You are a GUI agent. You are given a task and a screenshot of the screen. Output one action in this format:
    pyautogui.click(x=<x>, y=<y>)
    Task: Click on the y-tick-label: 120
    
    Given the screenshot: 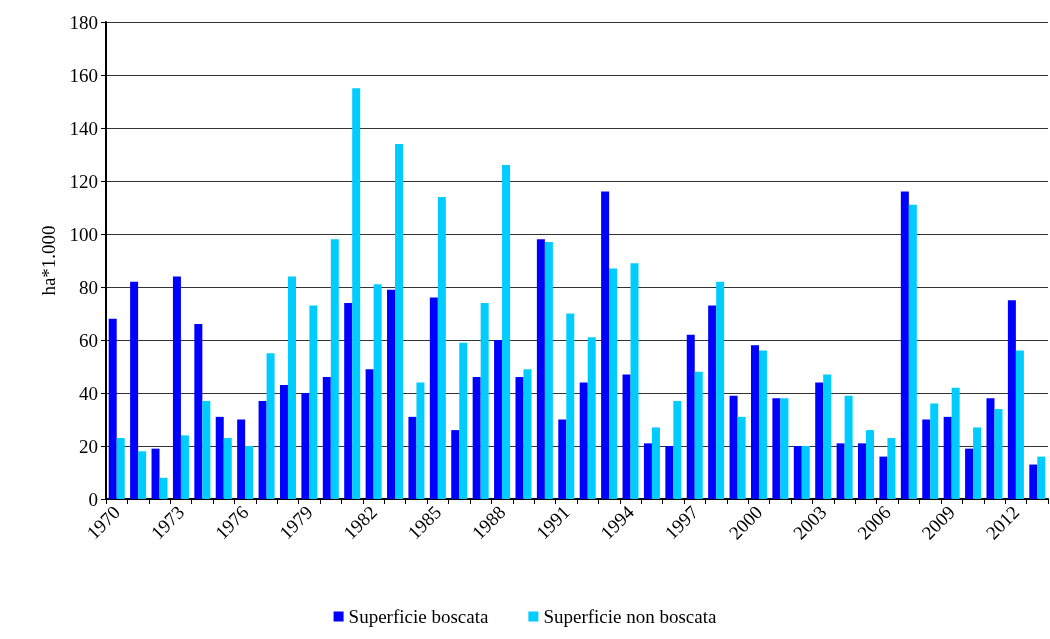 What is the action you would take?
    pyautogui.click(x=83, y=181)
    